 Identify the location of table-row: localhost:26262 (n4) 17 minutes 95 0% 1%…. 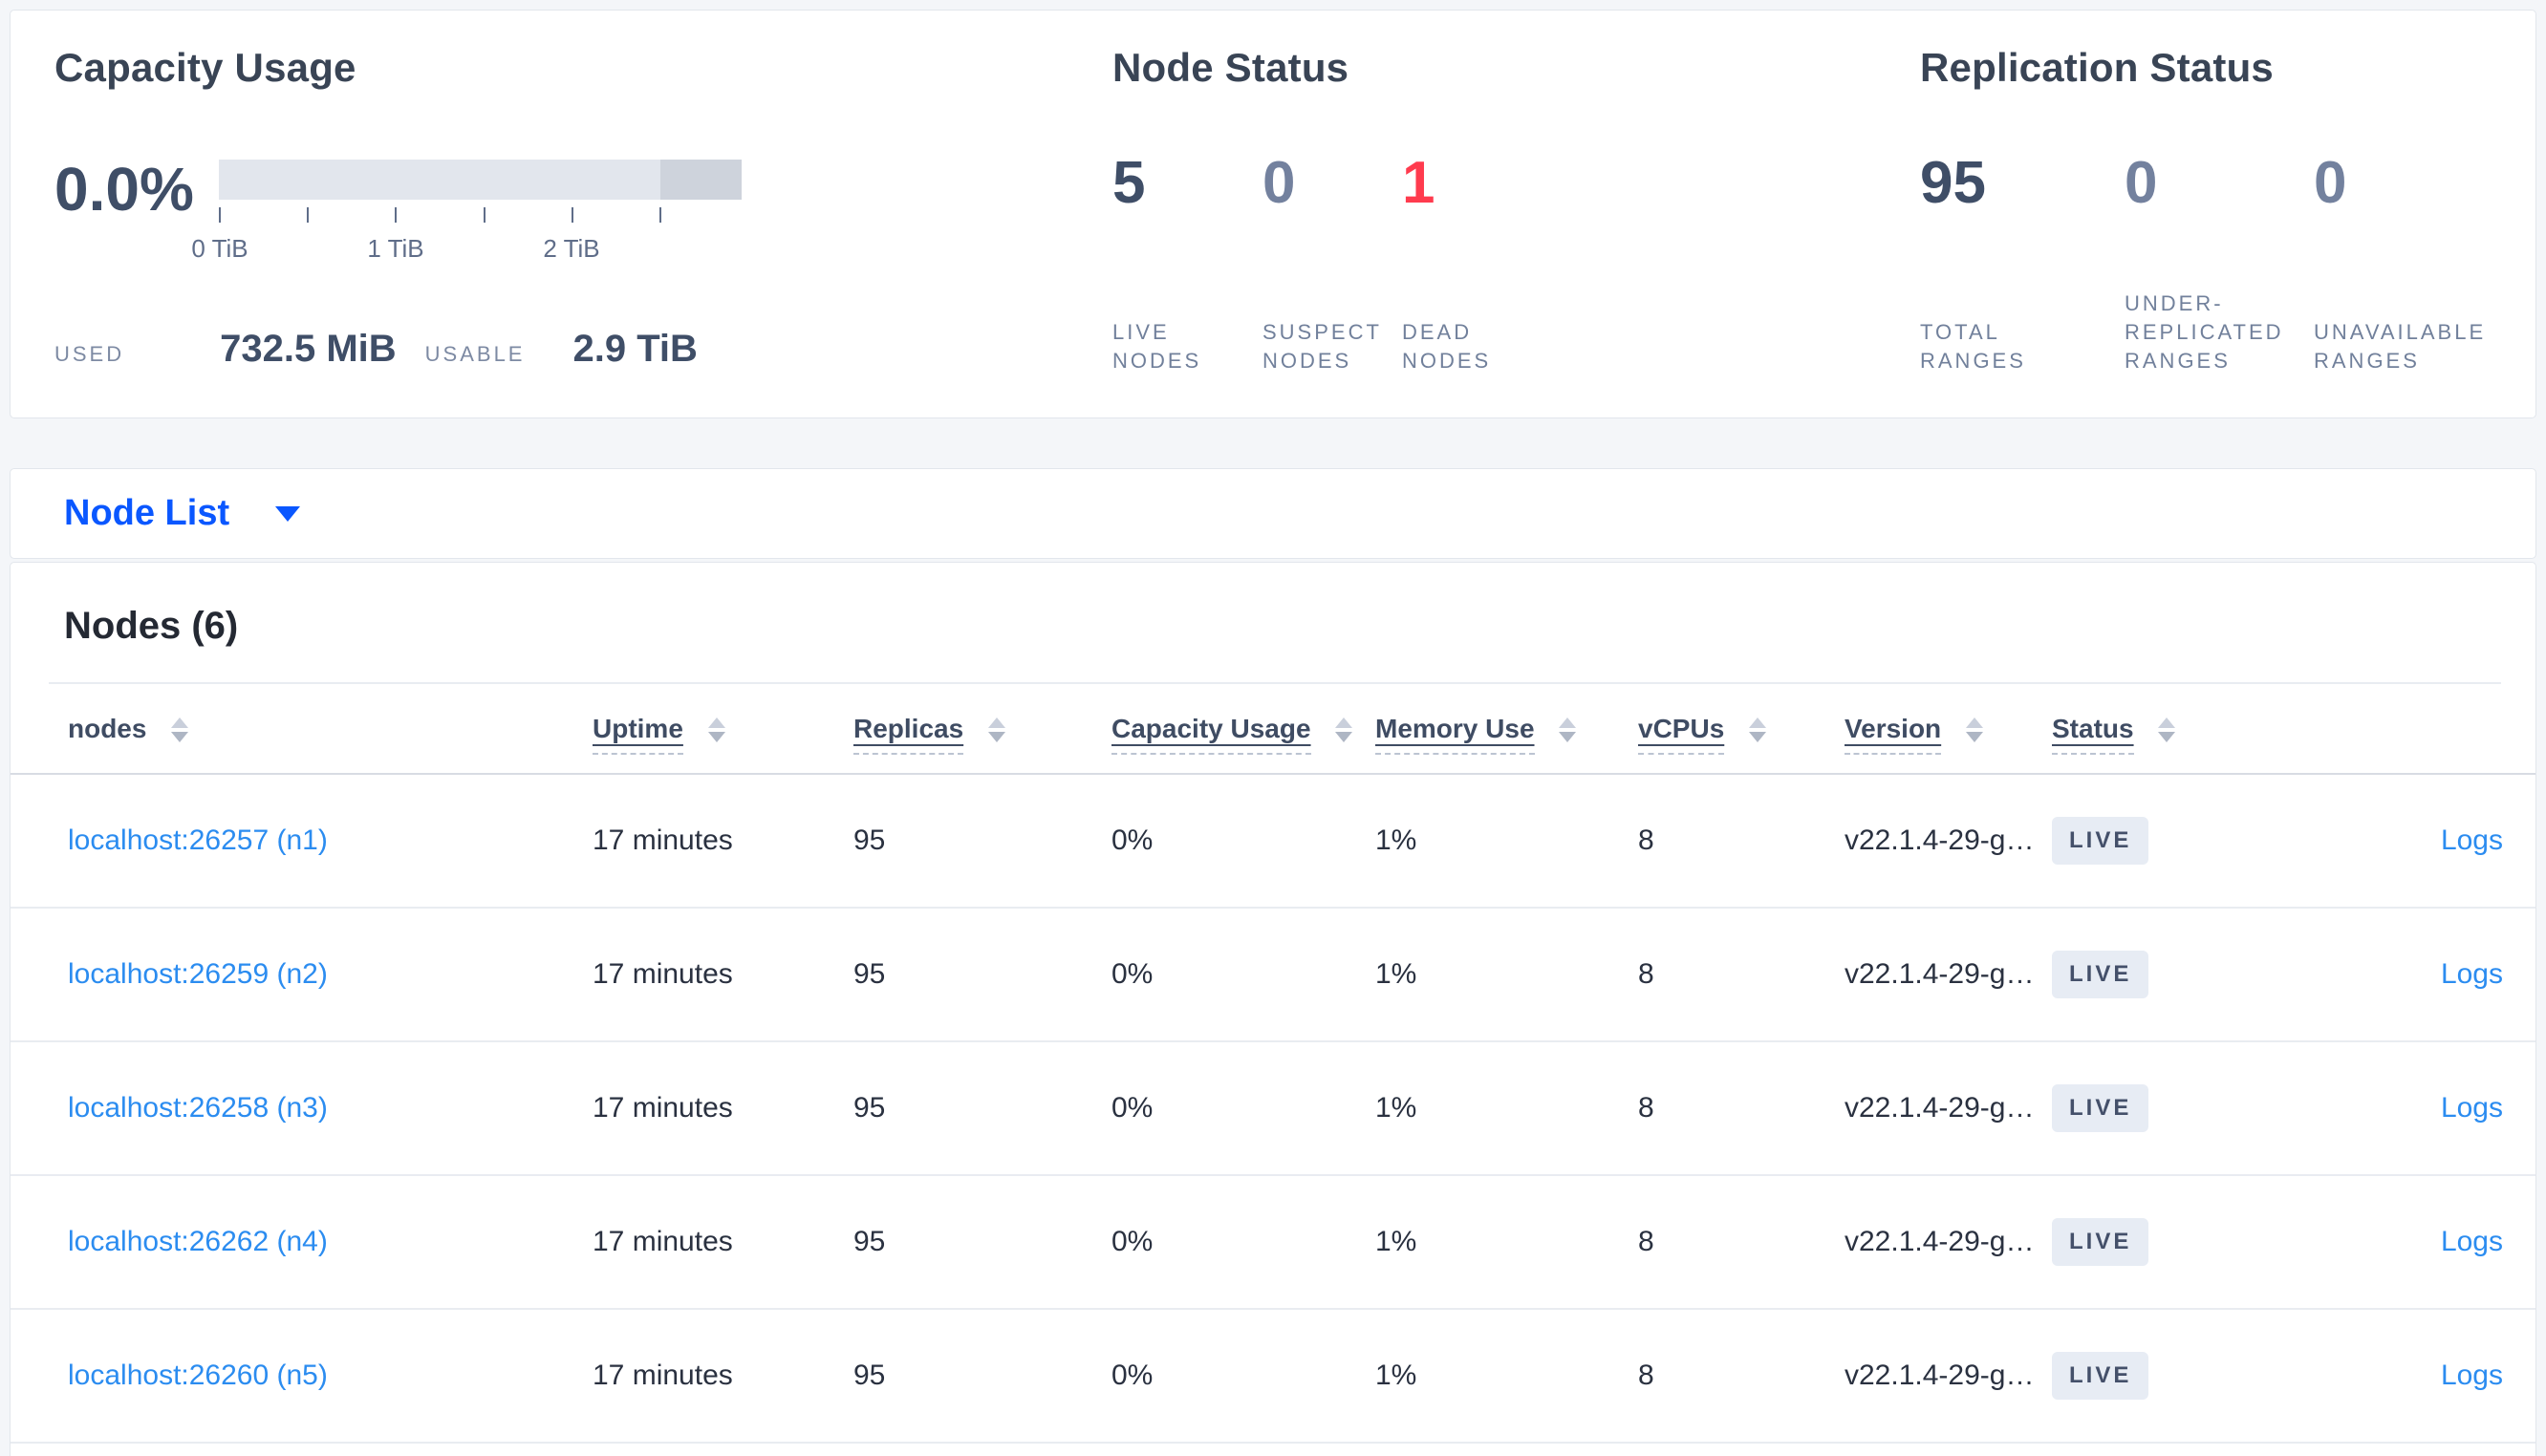
(1273, 1243).